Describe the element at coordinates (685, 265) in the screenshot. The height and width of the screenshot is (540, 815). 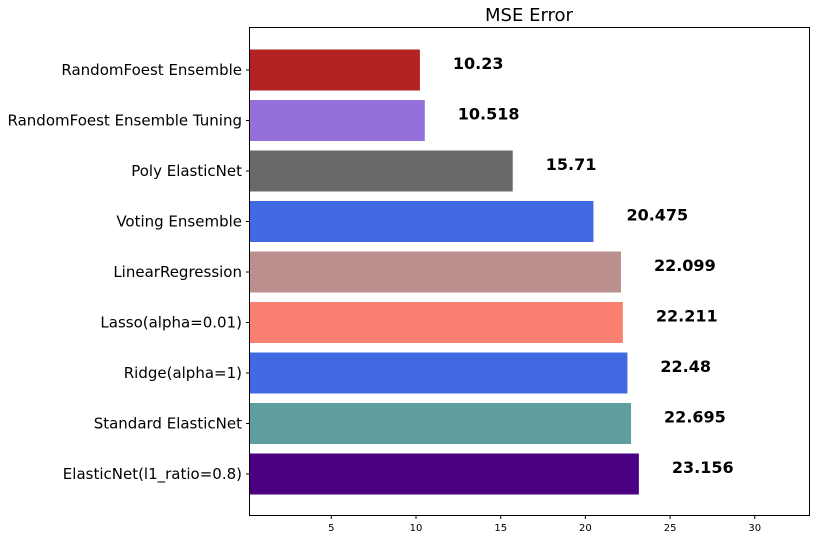
I see `data-label: 22.099` at that location.